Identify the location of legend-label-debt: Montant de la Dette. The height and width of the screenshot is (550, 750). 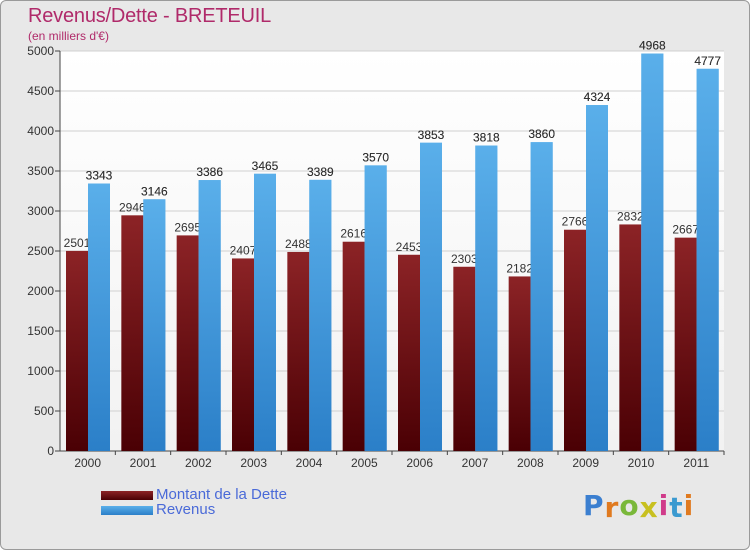
(221, 494).